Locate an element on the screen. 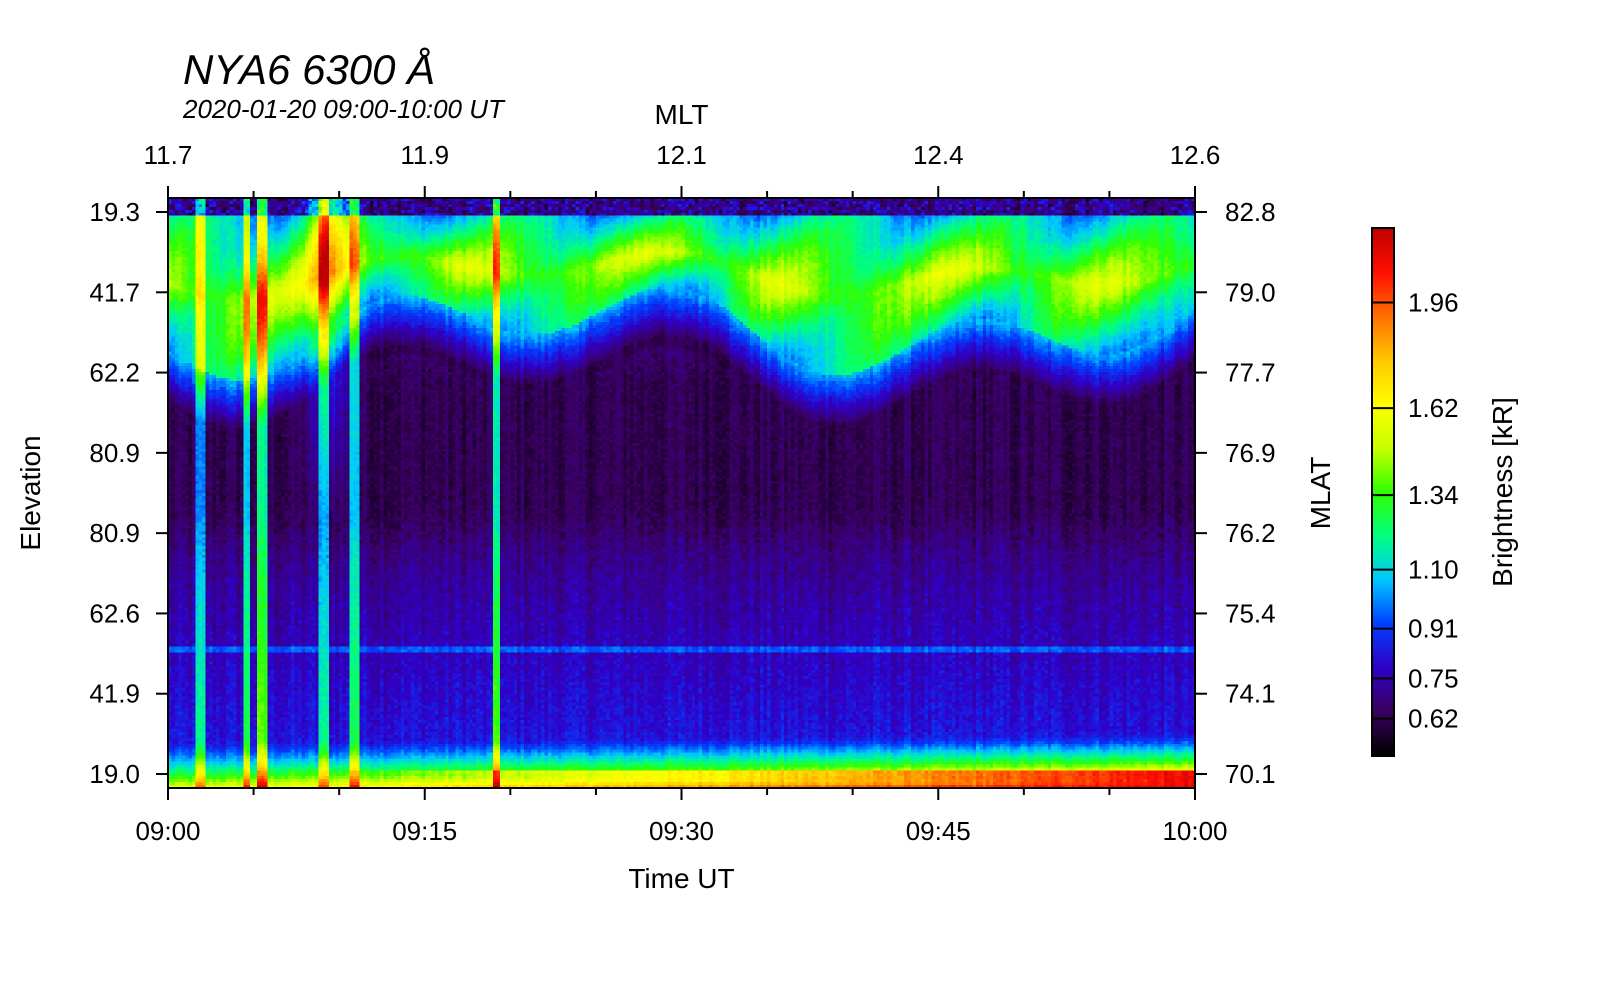 Image resolution: width=1600 pixels, height=1000 pixels. colorbar-ticks: 1.96 1.62 1.34 1.10 0.91 0.75 0.62 is located at coordinates (1415, 511).